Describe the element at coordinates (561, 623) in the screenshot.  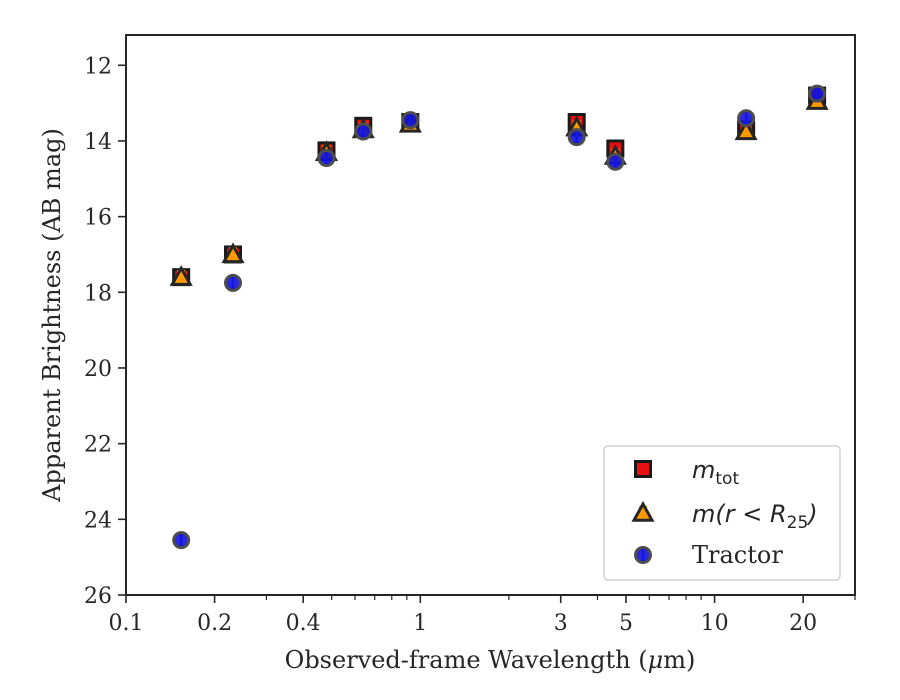
I see `x-tick-label: 3` at that location.